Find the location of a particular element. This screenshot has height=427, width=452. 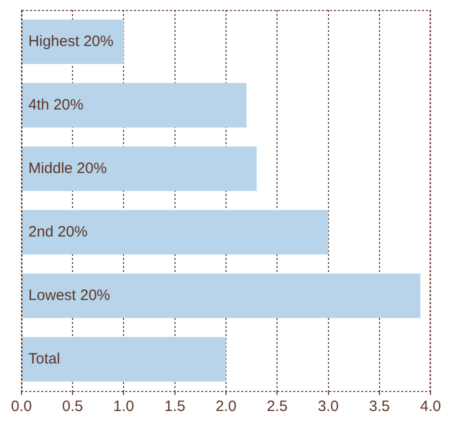

x-tick-label: 3.0 is located at coordinates (328, 407).